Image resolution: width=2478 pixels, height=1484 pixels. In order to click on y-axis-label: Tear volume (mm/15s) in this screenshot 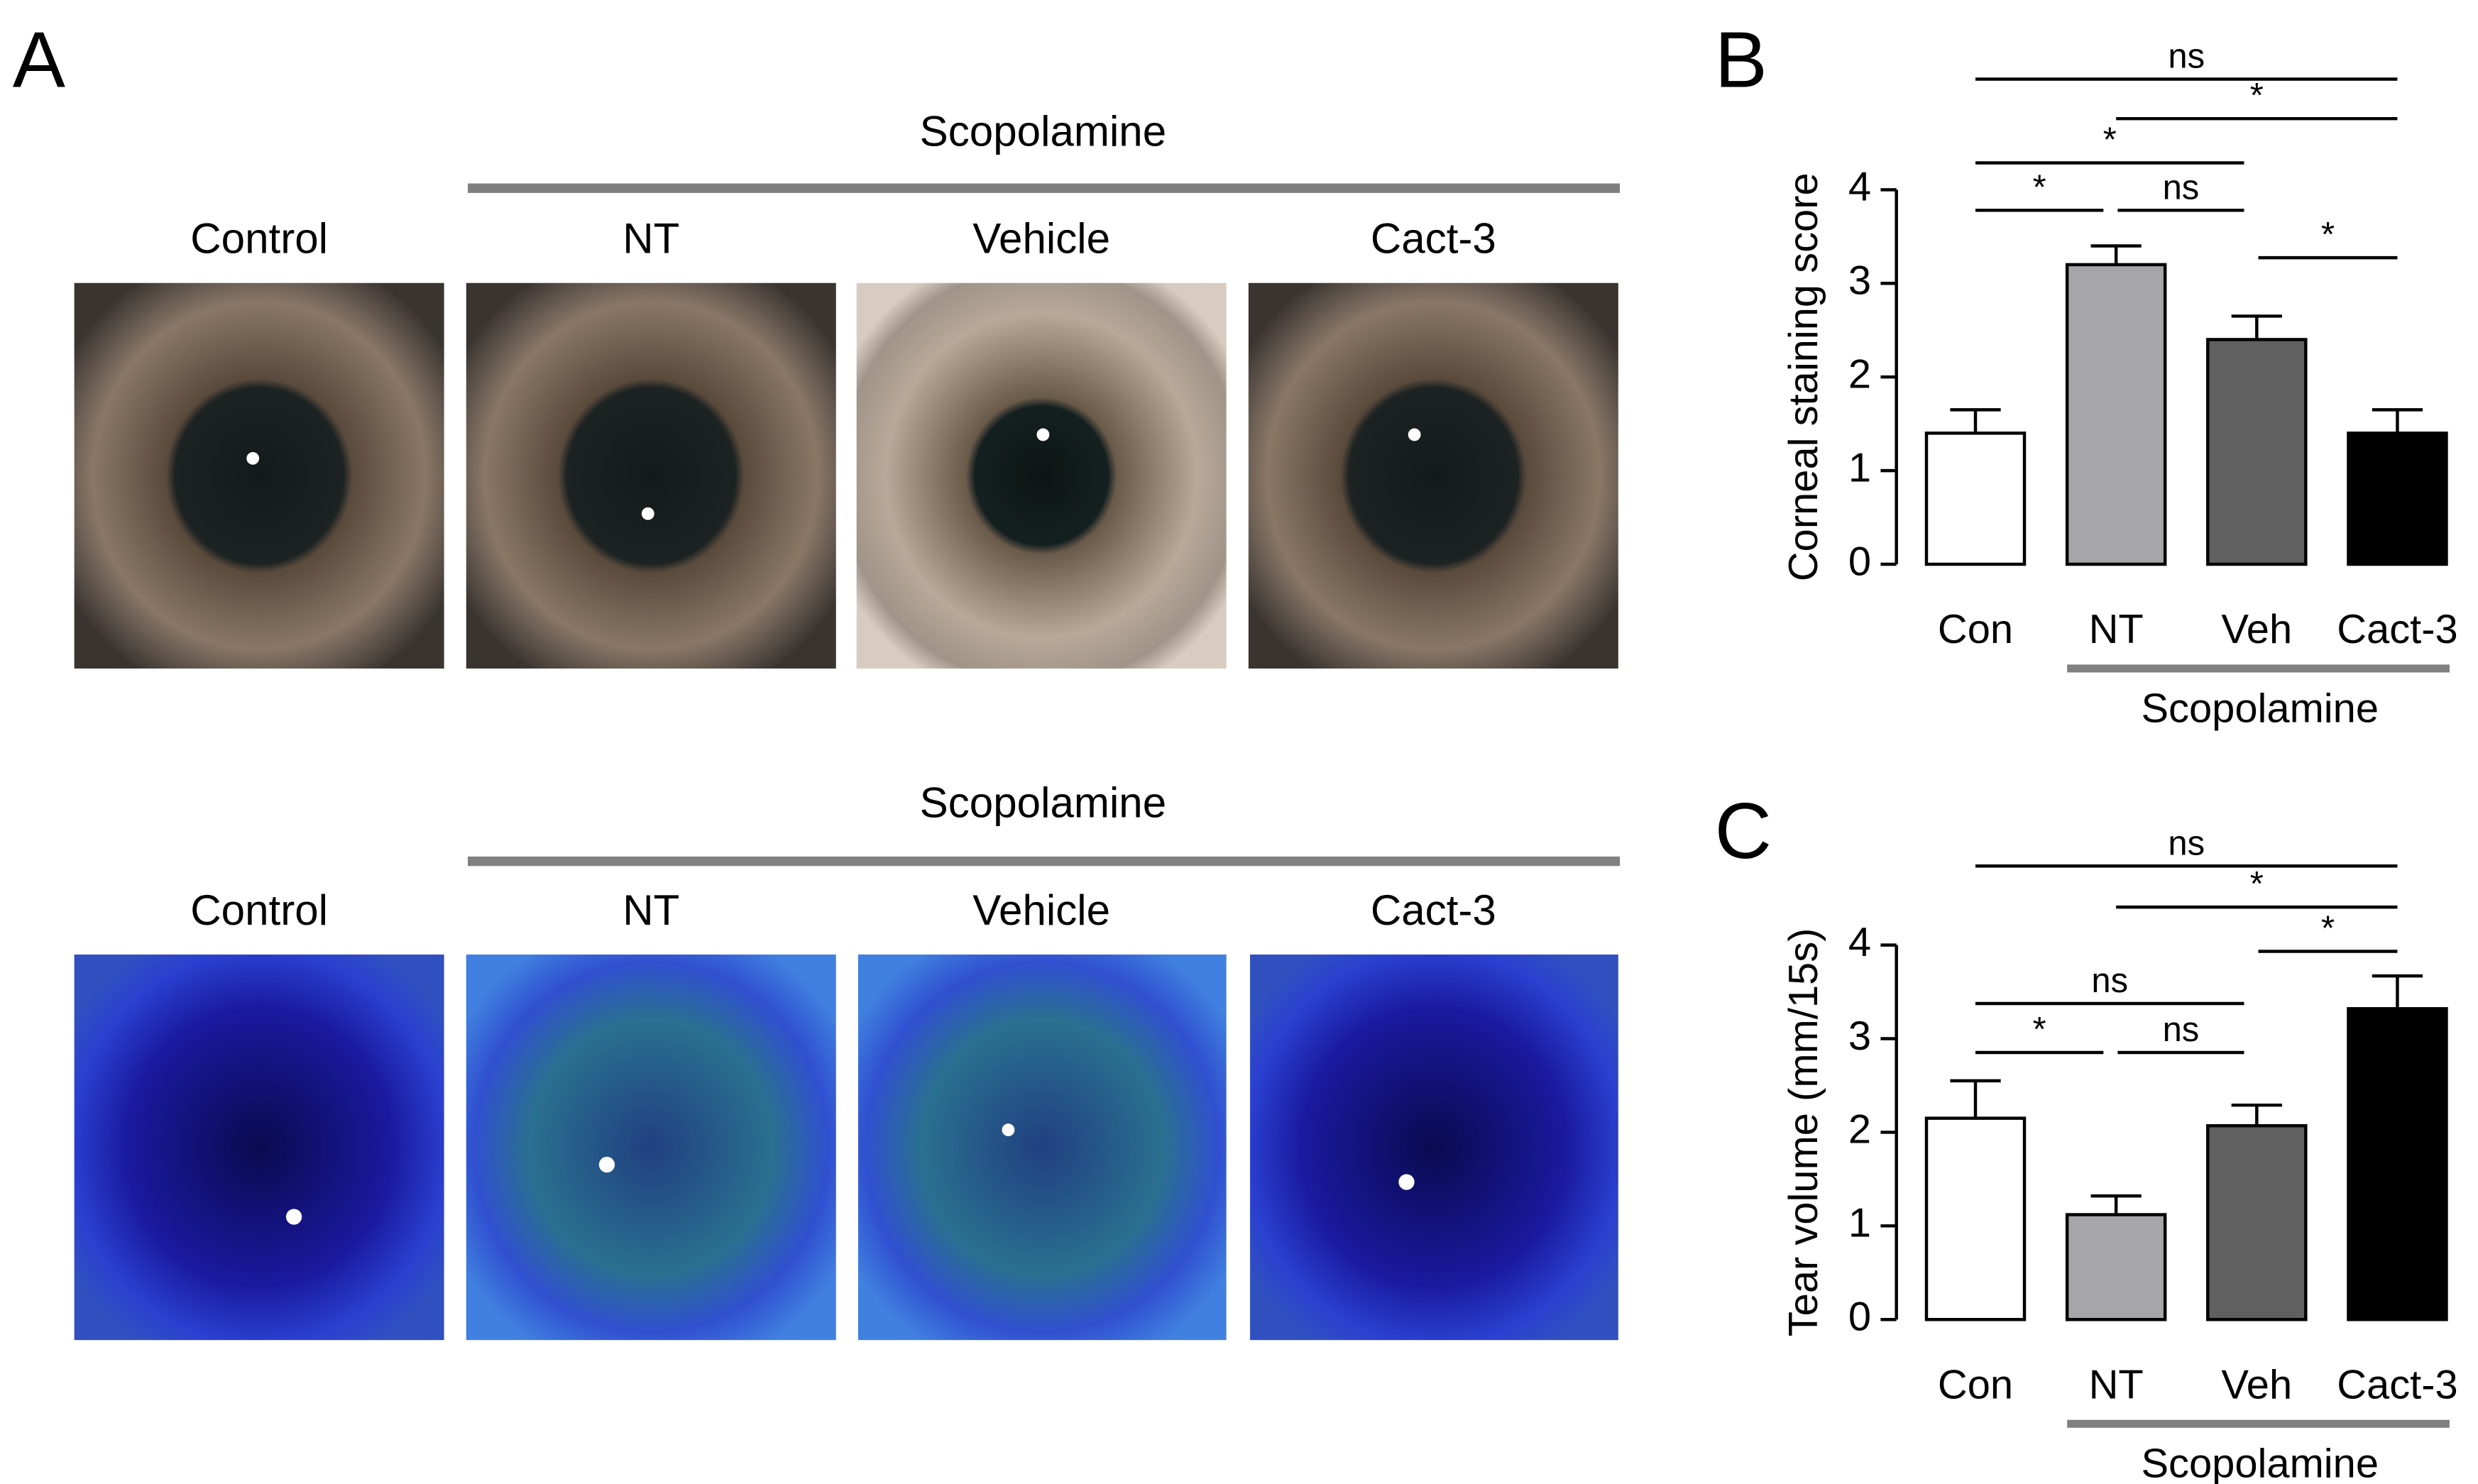, I will do `click(1803, 1132)`.